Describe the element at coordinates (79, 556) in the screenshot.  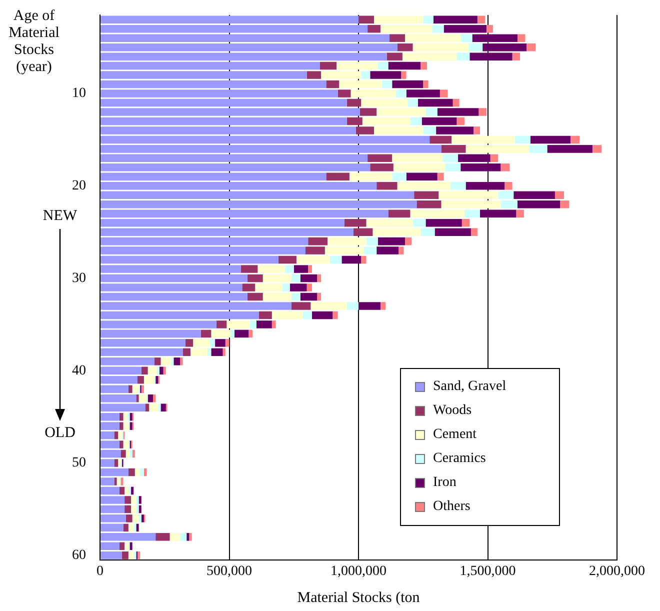
I see `y-tick-label: 60` at that location.